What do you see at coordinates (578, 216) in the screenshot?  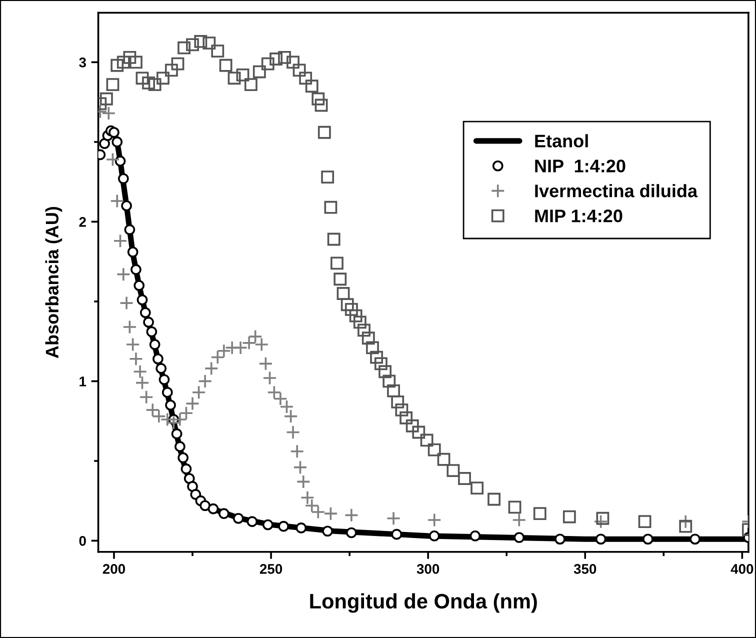 I see `legend-label: MIP 1:4:20` at bounding box center [578, 216].